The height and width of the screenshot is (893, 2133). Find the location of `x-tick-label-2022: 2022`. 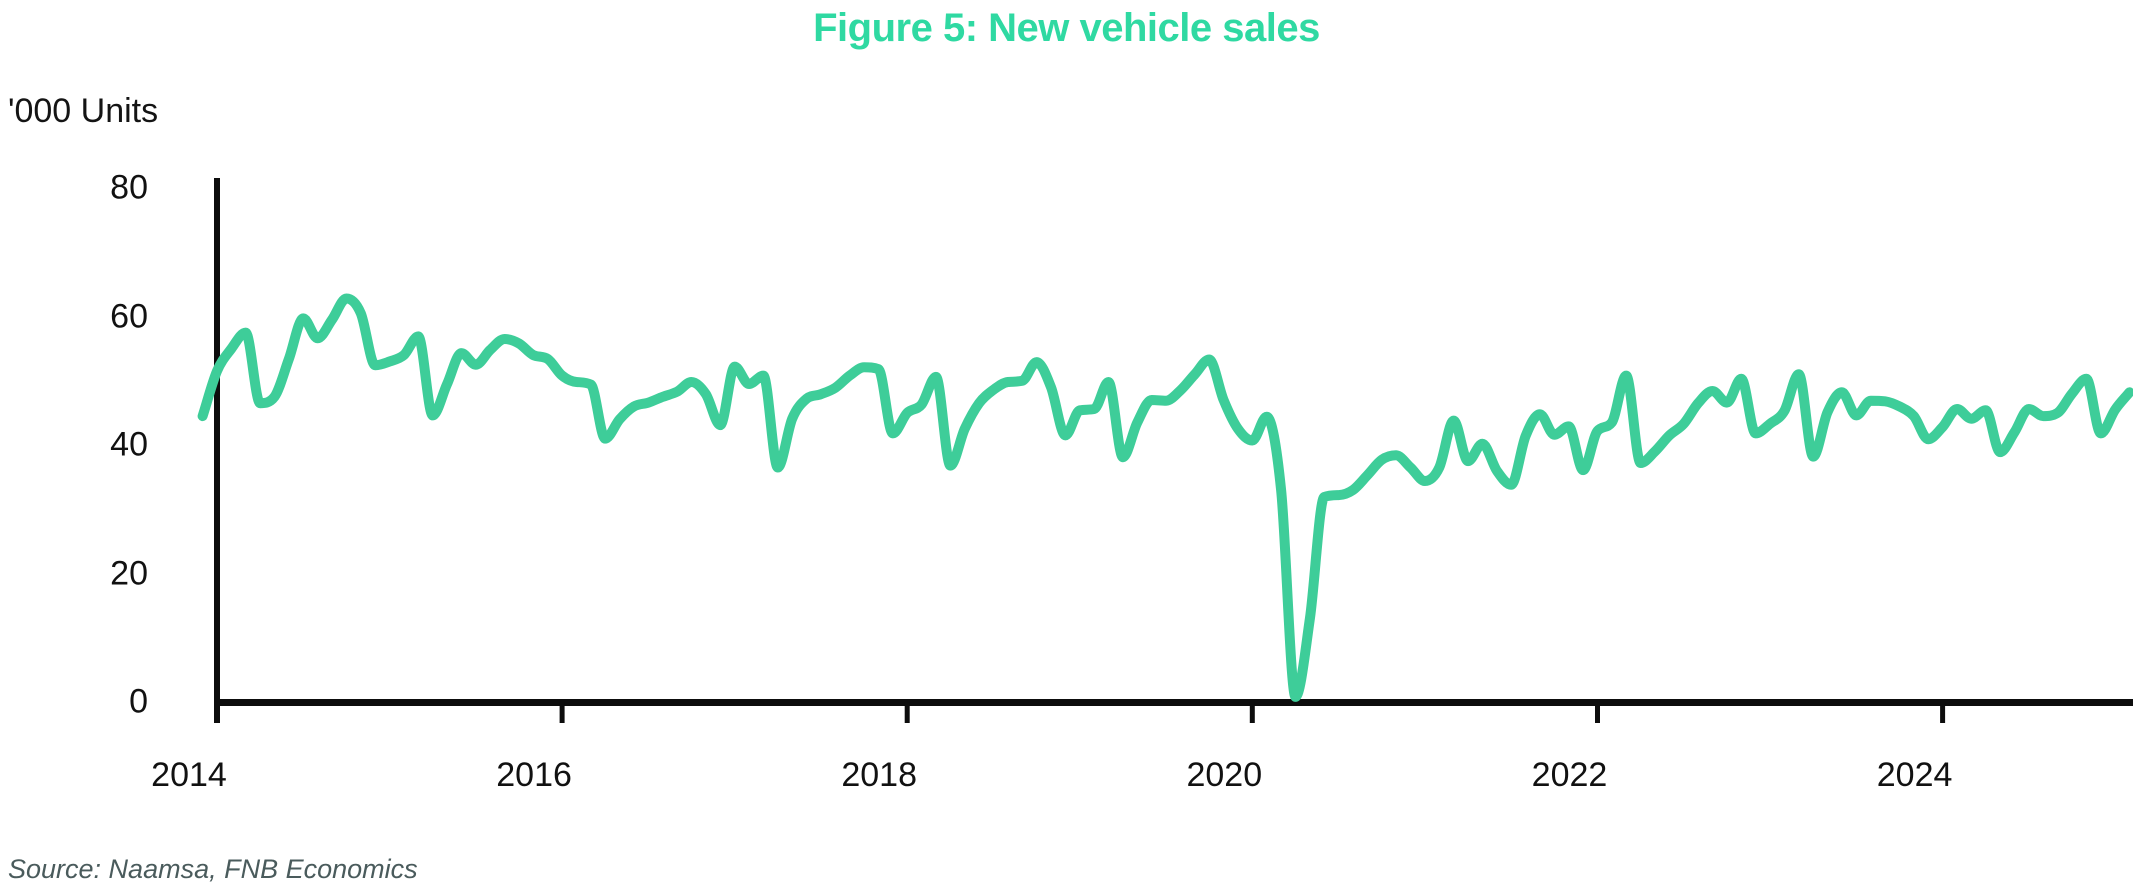

x-tick-label-2022: 2022 is located at coordinates (1569, 775).